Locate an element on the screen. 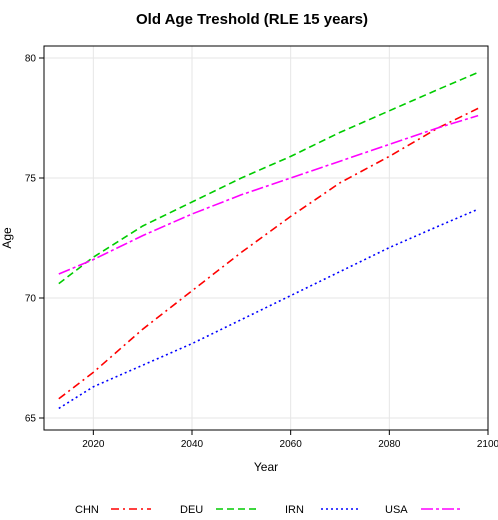  legend-label-chn: CHN is located at coordinates (87, 510).